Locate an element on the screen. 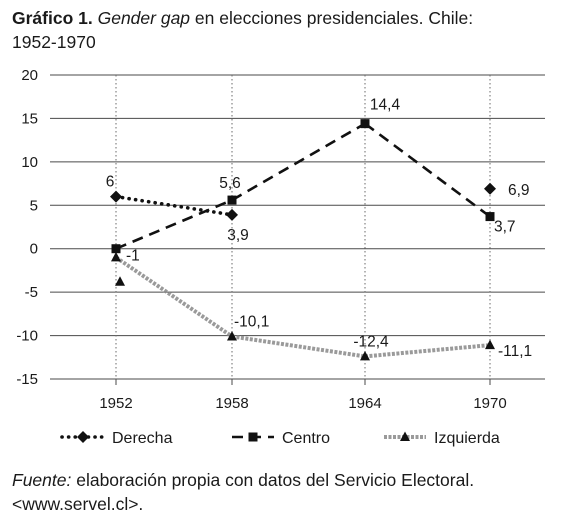  data-label: -1 is located at coordinates (133, 255).